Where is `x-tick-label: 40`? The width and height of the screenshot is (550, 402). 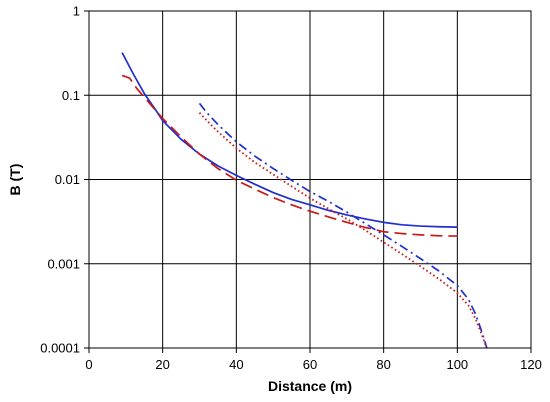 x-tick-label: 40 is located at coordinates (236, 364).